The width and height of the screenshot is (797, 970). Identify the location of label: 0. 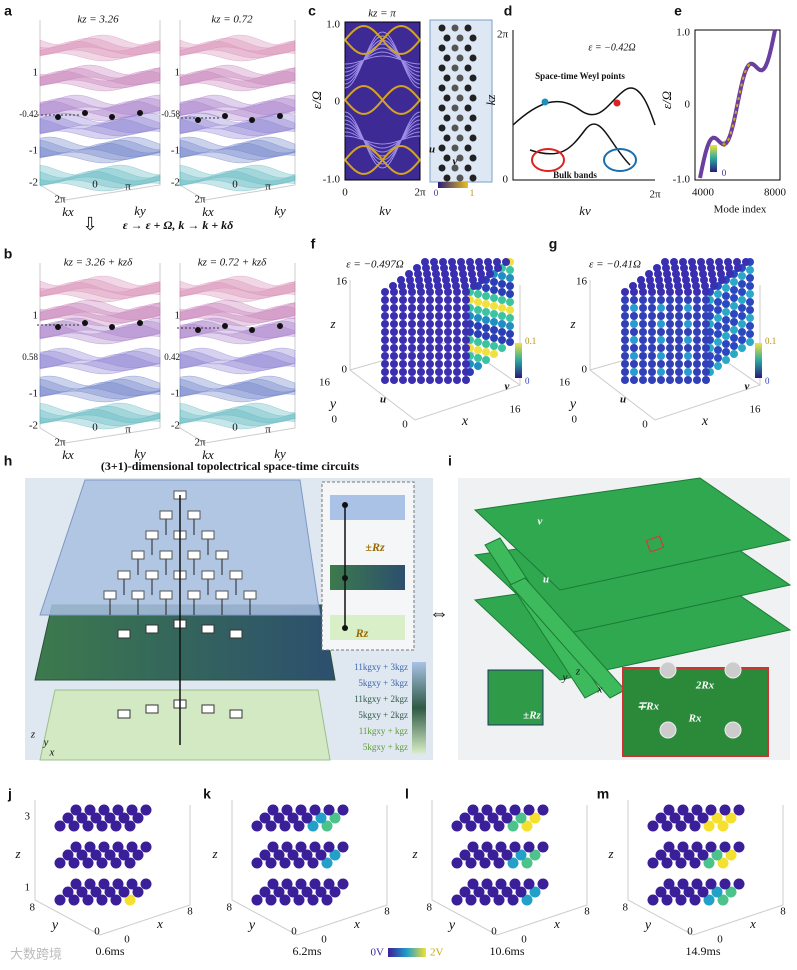
(95, 185).